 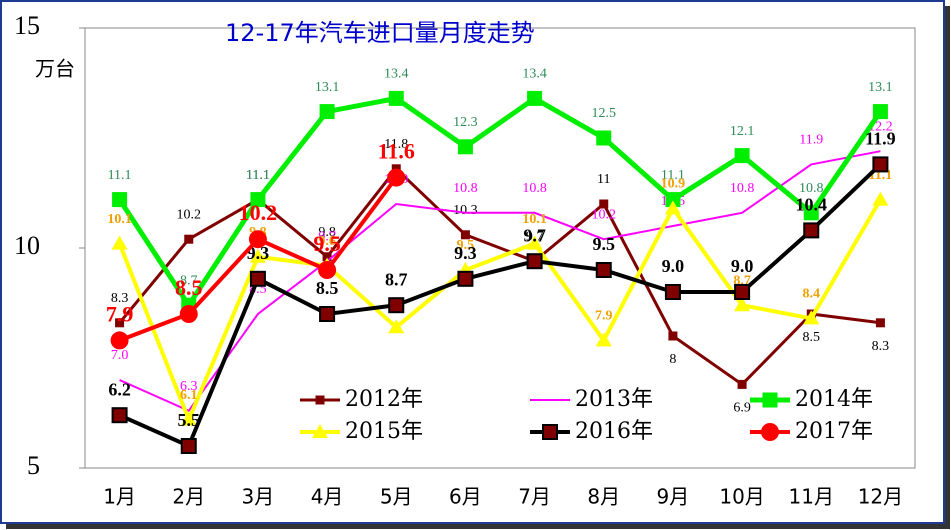 I want to click on data-label: 10.3, so click(x=465, y=210).